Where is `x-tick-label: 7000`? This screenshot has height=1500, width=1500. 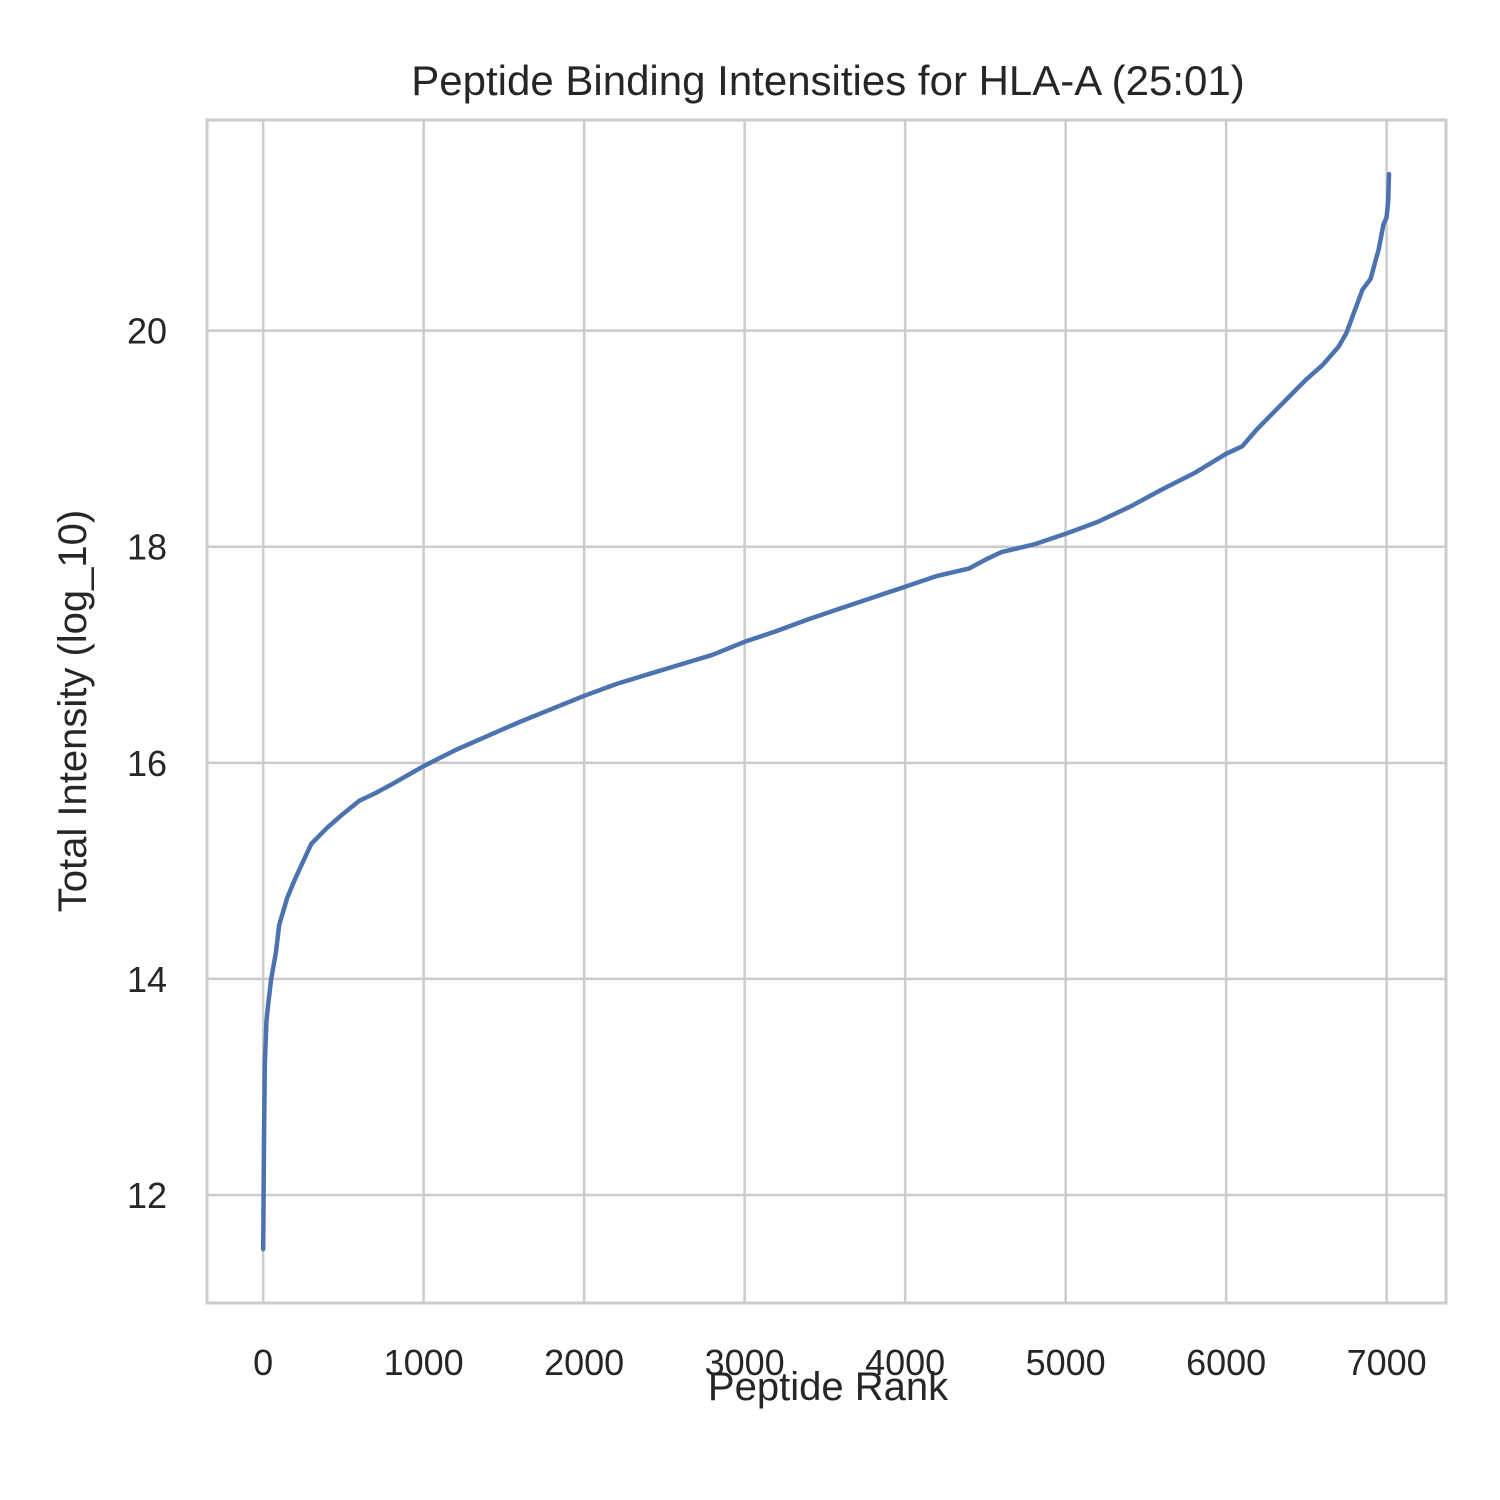 x-tick-label: 7000 is located at coordinates (1387, 1362).